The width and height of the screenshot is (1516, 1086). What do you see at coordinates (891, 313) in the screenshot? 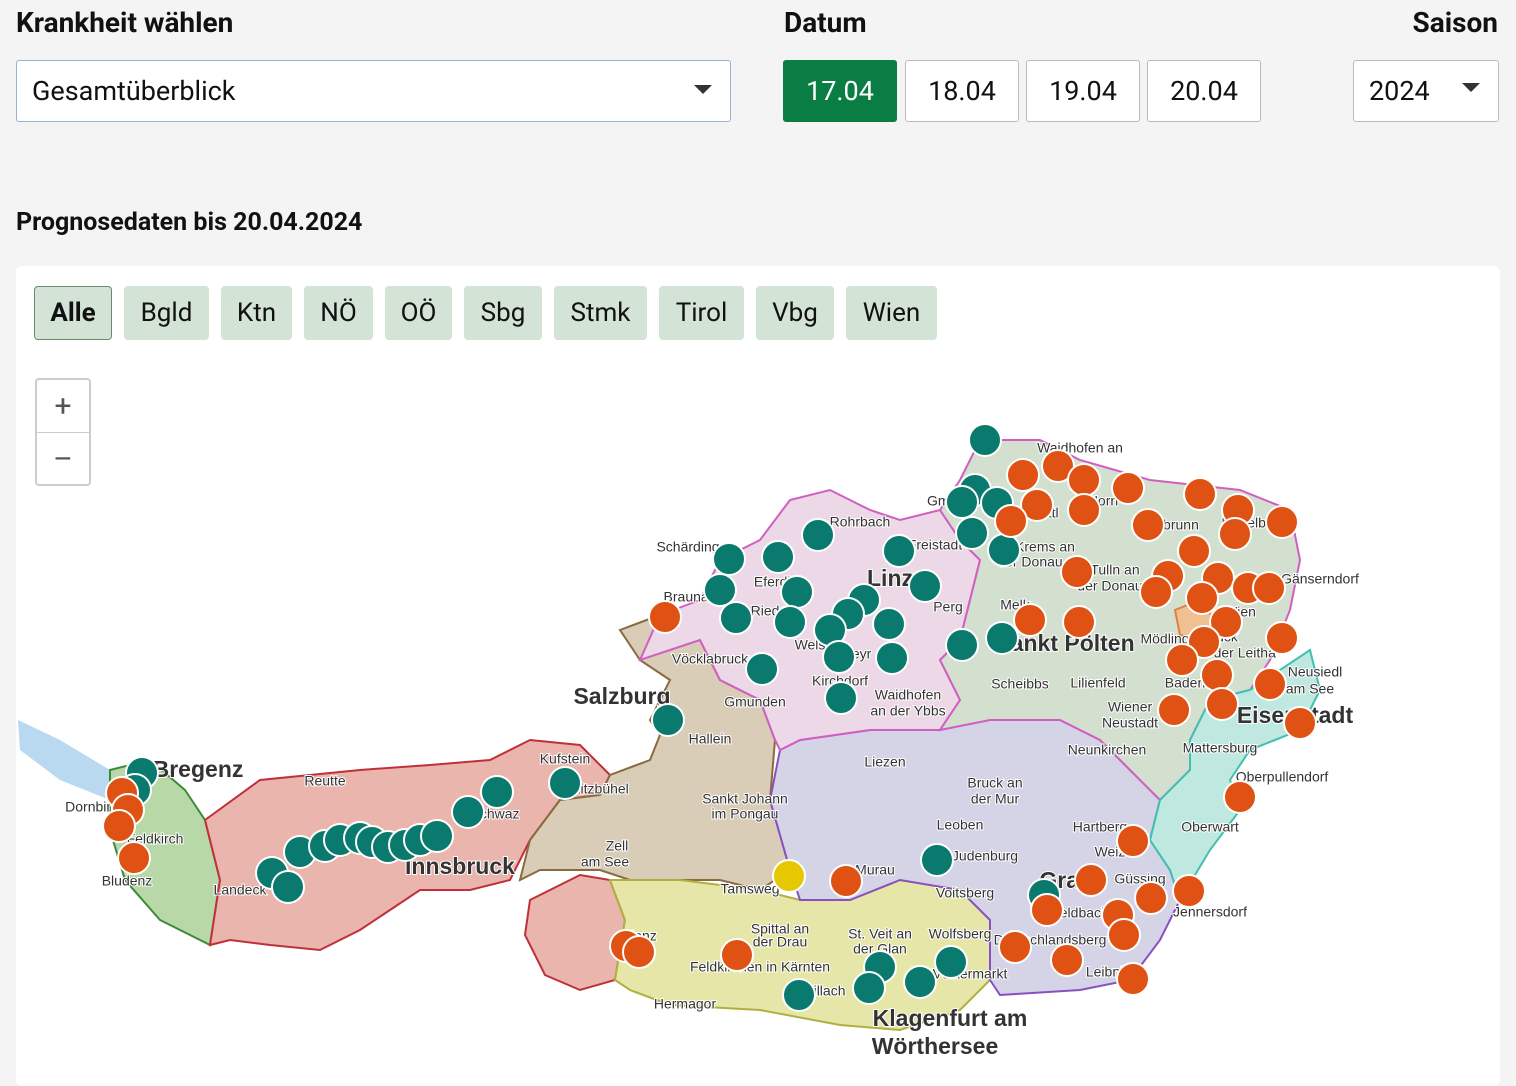
I see `region-button: Wien` at bounding box center [891, 313].